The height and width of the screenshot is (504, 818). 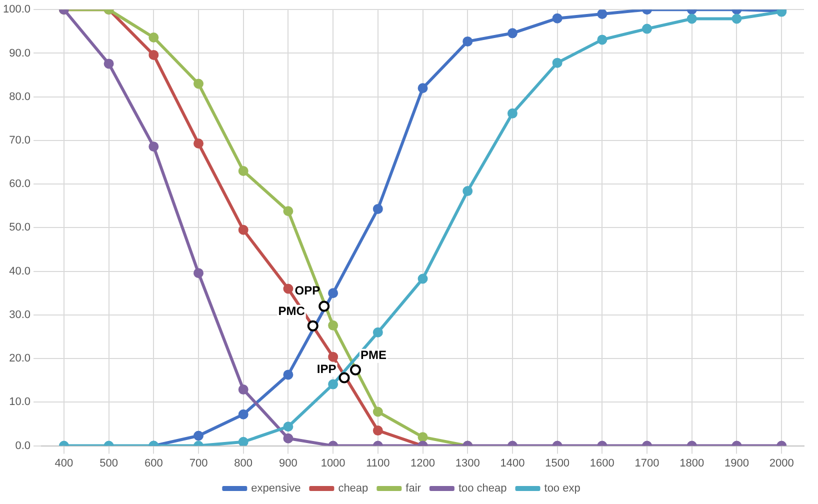 What do you see at coordinates (423, 463) in the screenshot?
I see `x-tick-label: 1200` at bounding box center [423, 463].